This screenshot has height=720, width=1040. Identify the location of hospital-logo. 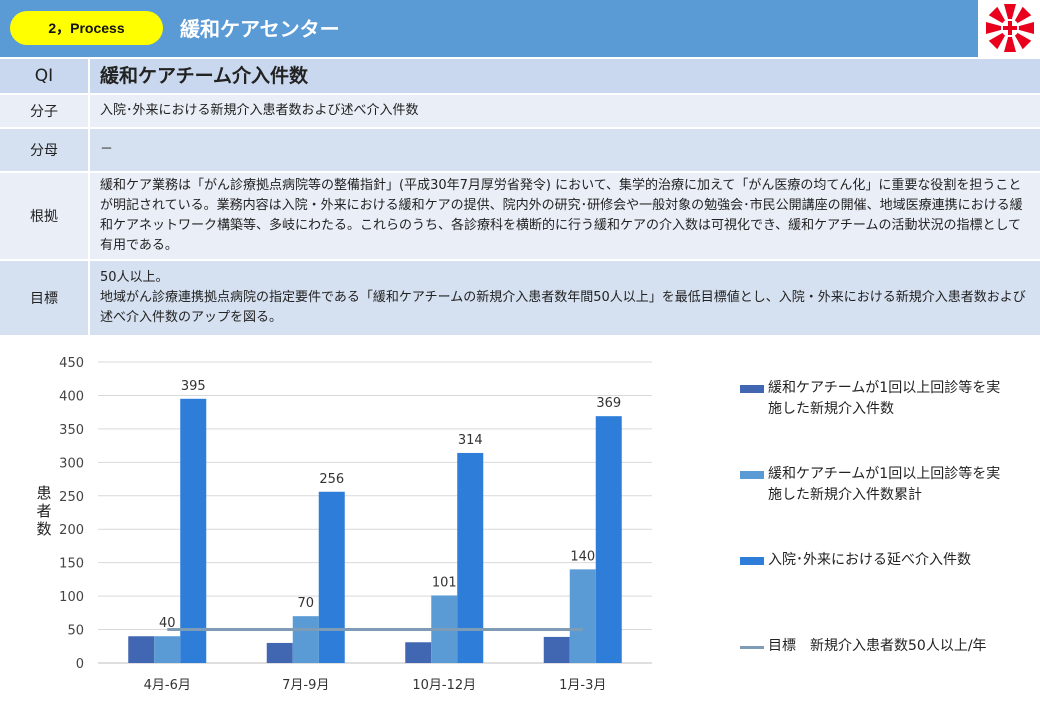
(1010, 28).